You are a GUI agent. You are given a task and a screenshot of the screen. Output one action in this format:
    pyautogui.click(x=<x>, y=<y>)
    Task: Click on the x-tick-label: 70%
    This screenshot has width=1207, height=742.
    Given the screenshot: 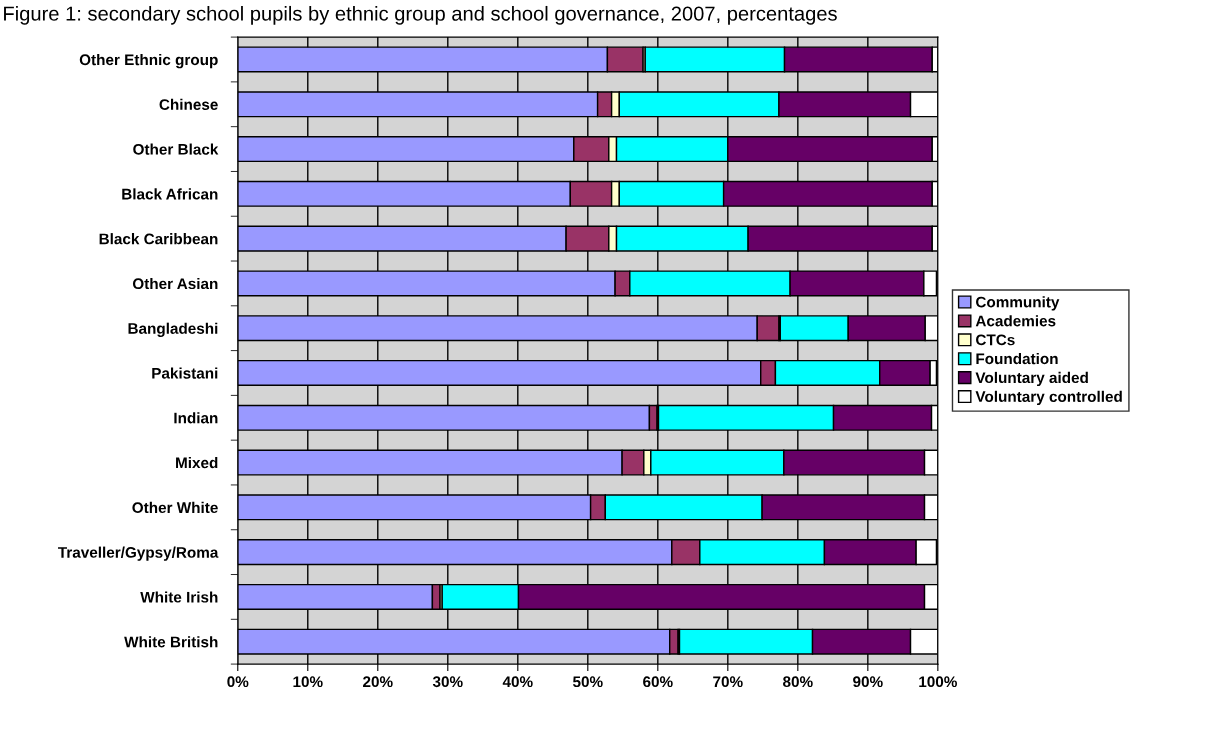 What is the action you would take?
    pyautogui.click(x=728, y=682)
    